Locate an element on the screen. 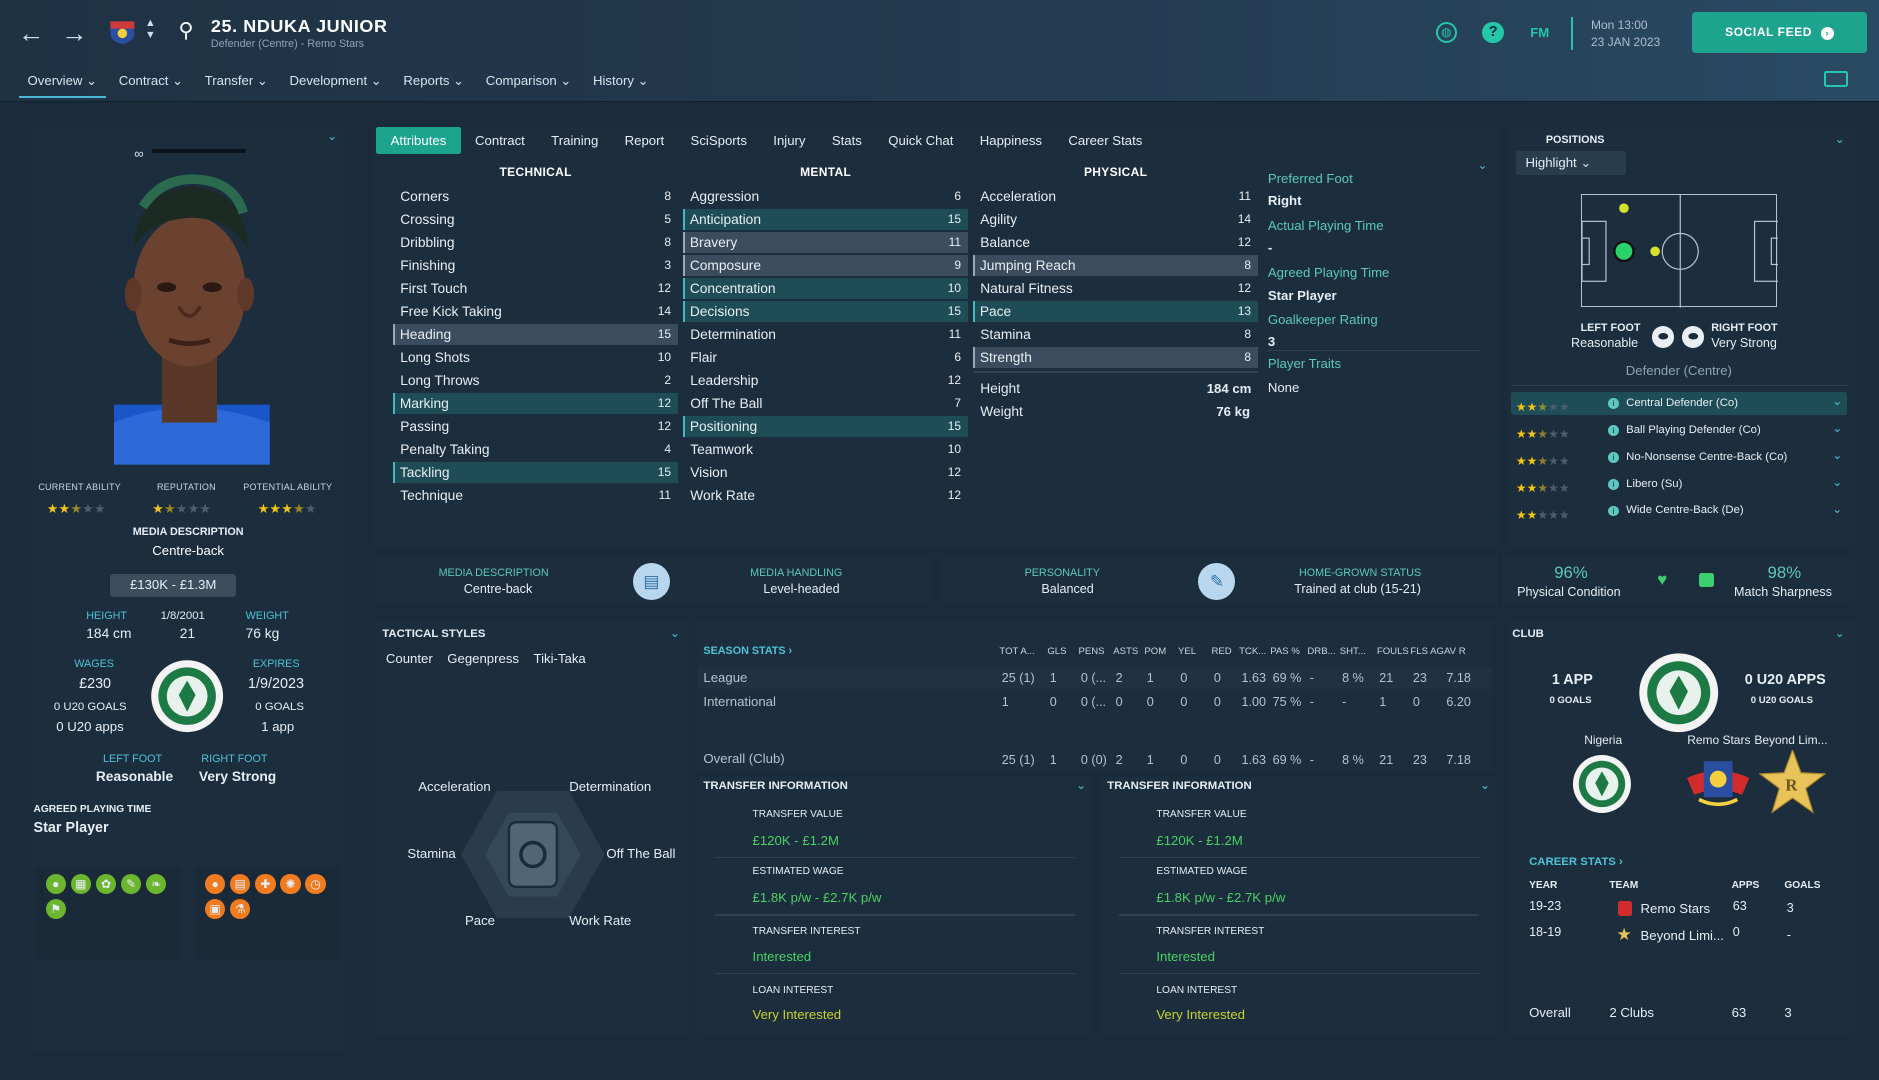 This screenshot has width=1879, height=1080. globe-icon: ◍ is located at coordinates (1446, 32).